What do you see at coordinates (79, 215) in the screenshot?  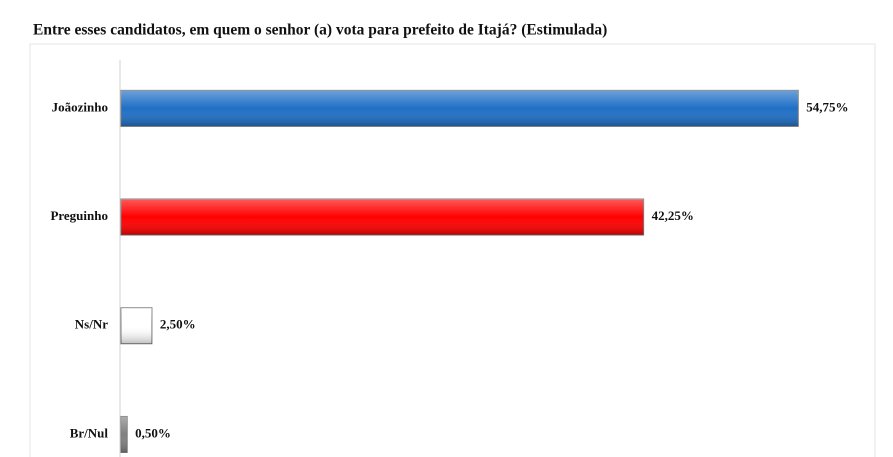 I see `category-label: Preguinho` at bounding box center [79, 215].